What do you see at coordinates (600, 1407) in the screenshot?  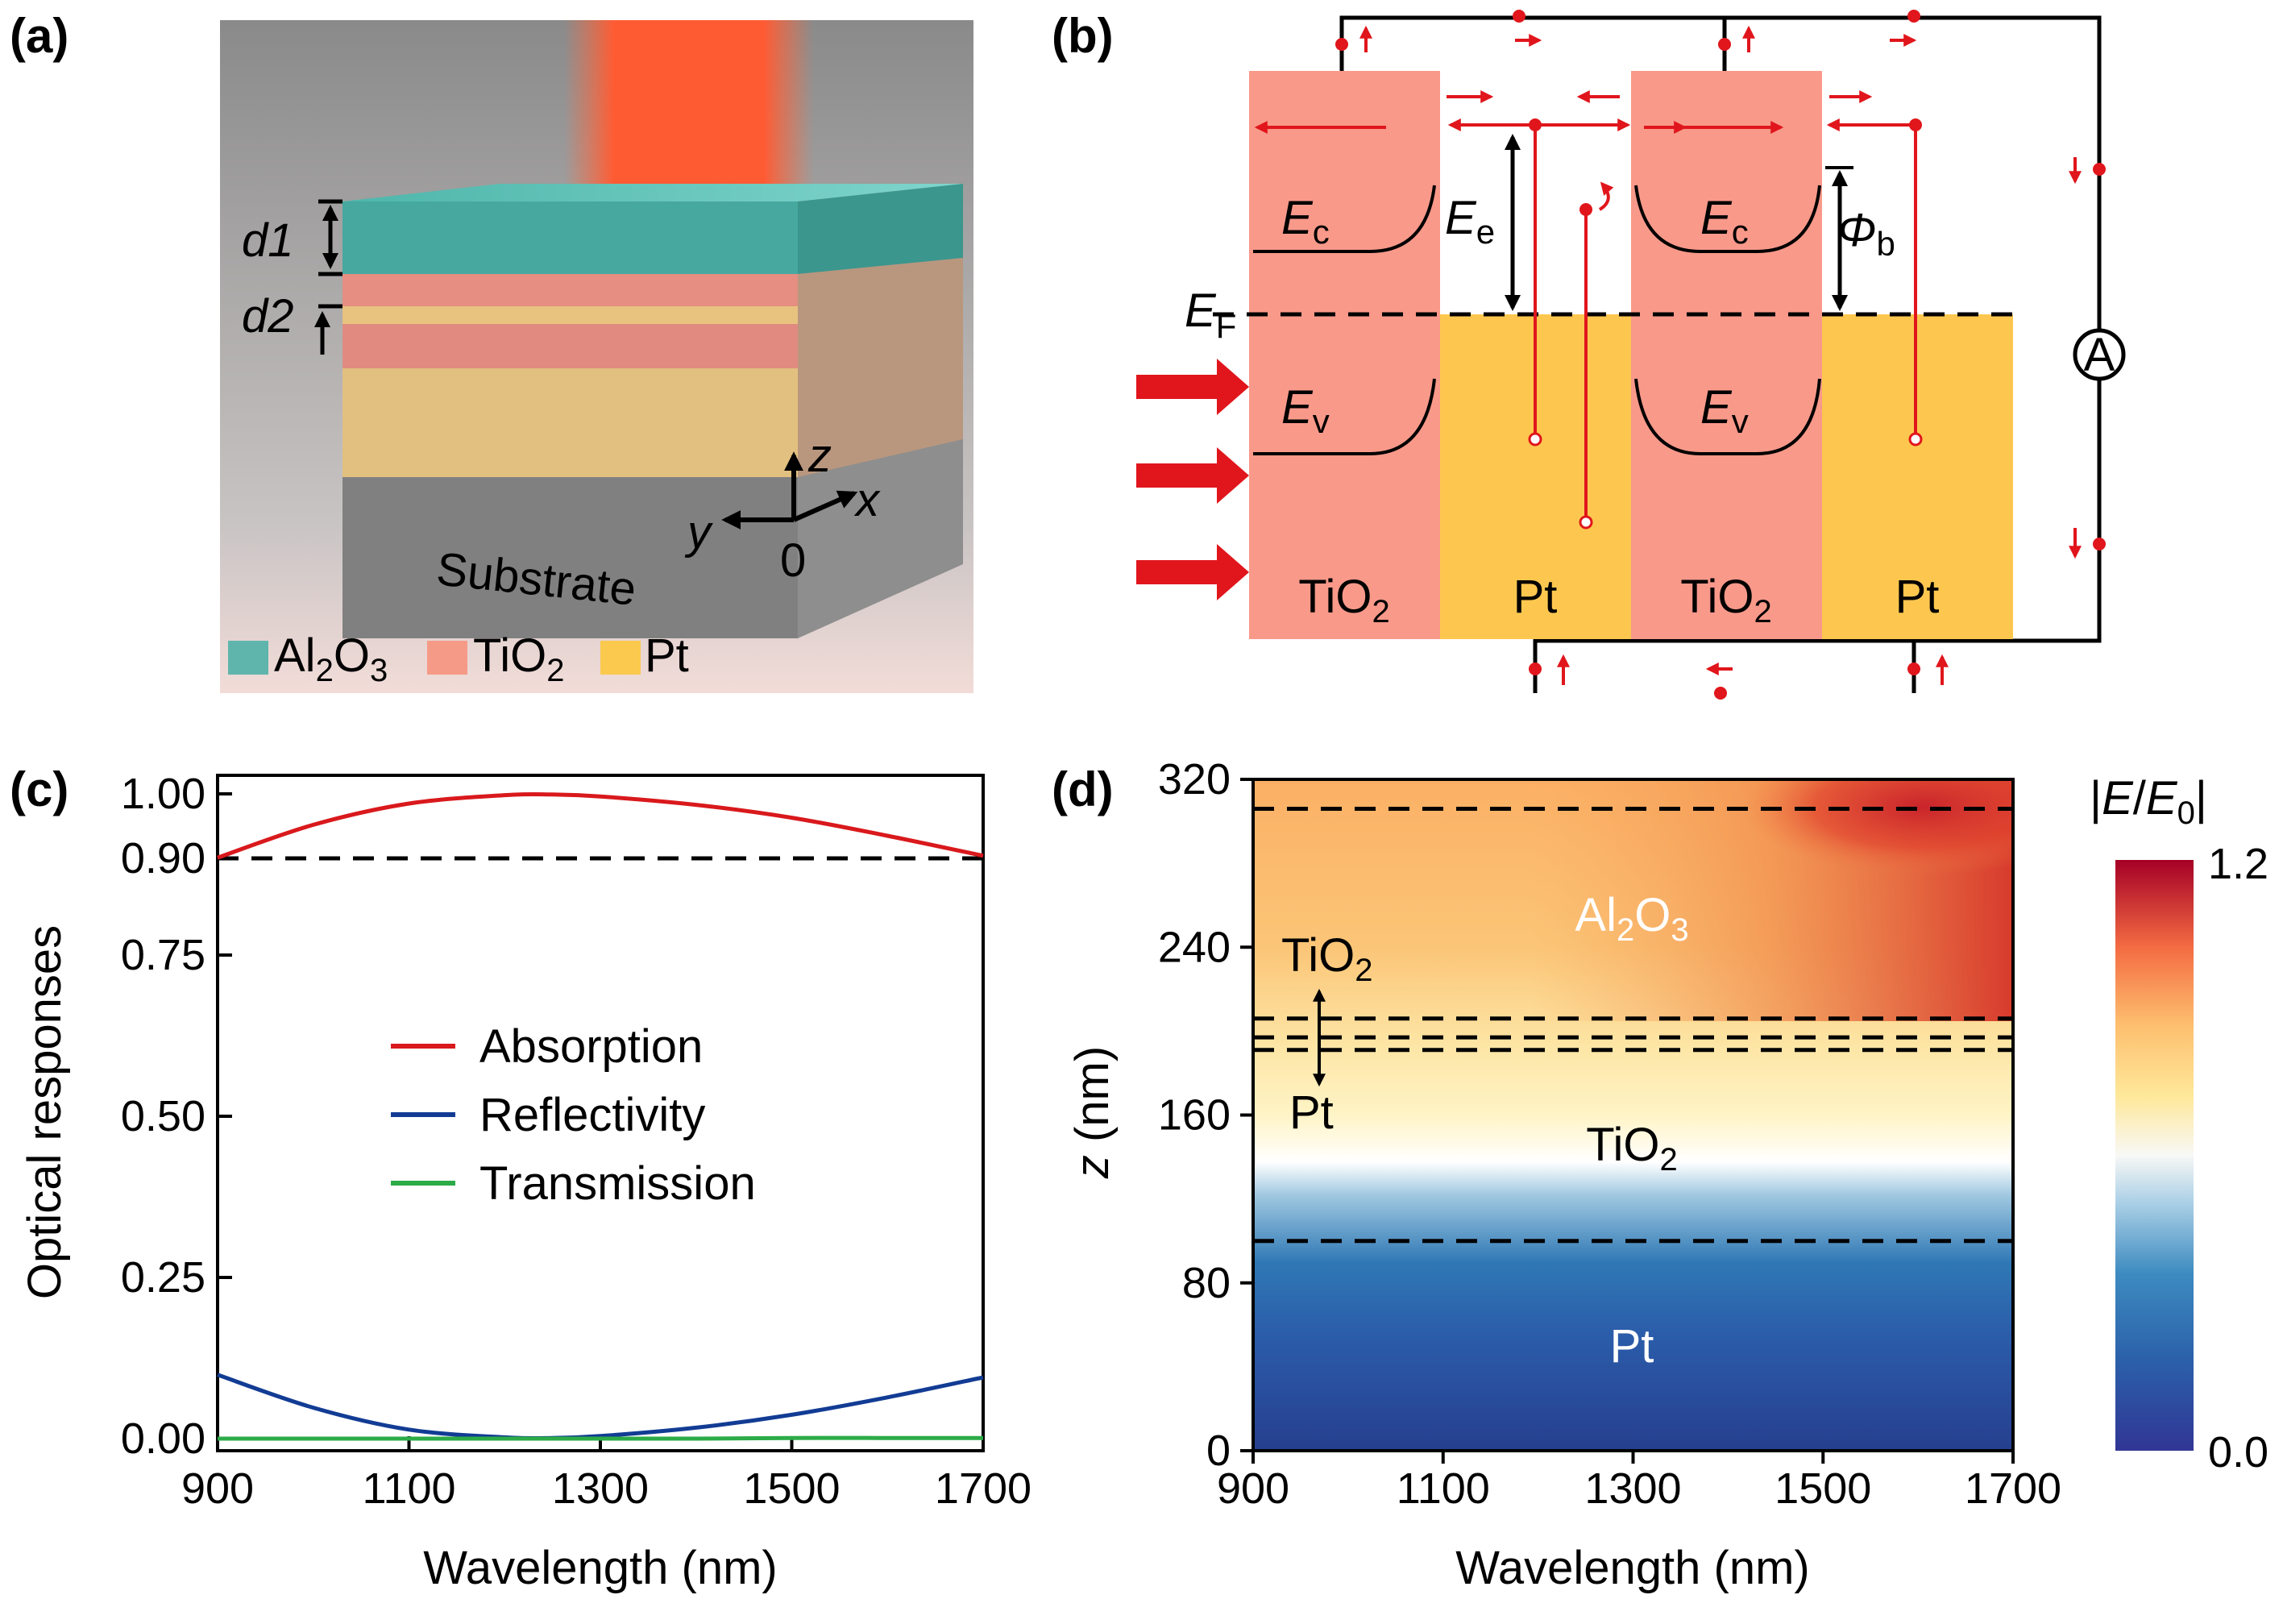 I see `series-reflectivity` at bounding box center [600, 1407].